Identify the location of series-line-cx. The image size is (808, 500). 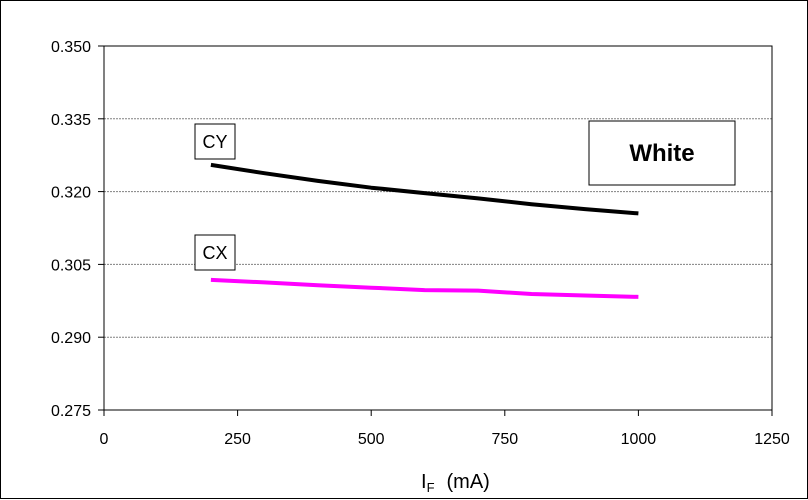
(424, 288).